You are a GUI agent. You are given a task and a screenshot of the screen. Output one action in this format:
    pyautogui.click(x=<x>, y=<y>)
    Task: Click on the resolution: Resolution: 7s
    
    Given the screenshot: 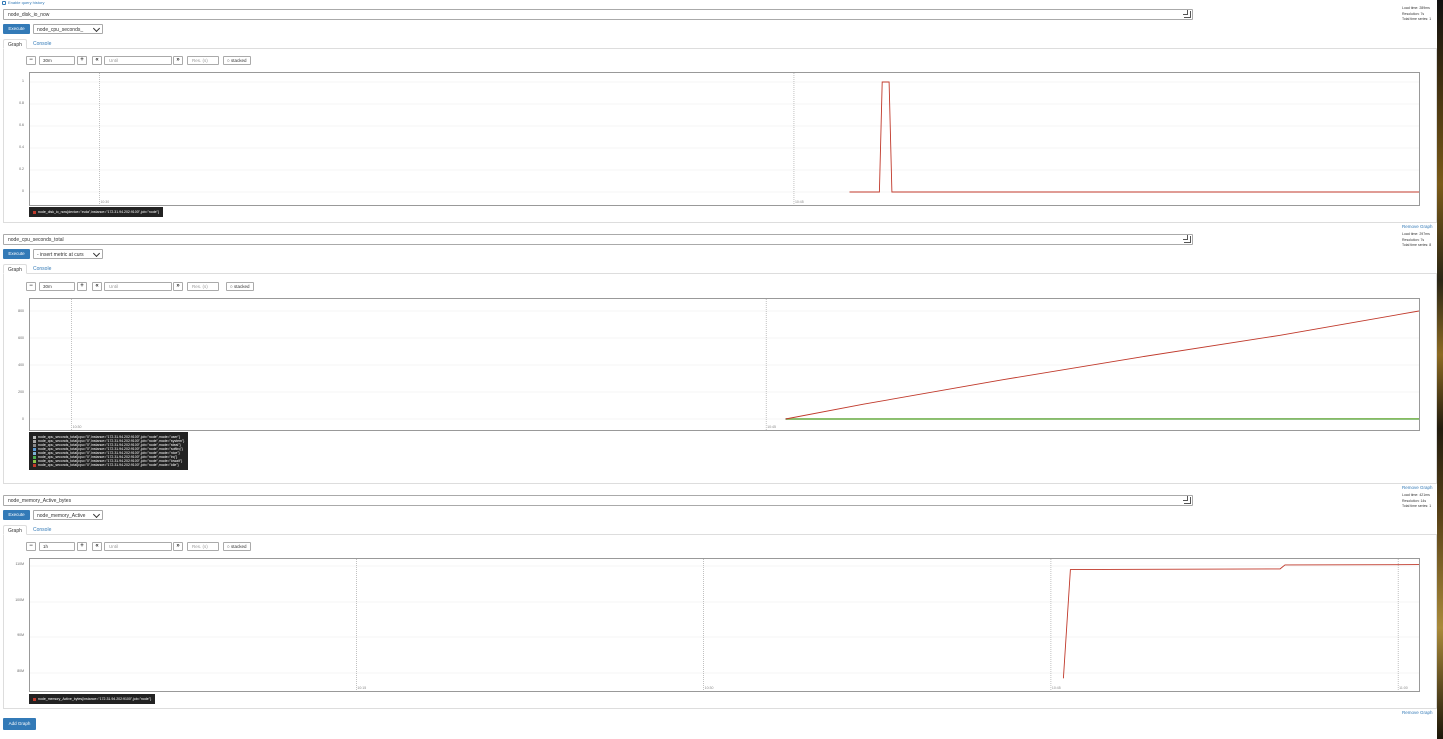 What is the action you would take?
    pyautogui.click(x=1413, y=239)
    